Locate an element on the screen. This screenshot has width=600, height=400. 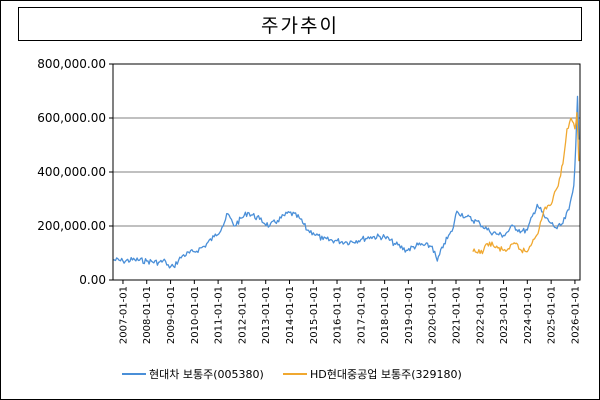
x-tick-label: 2019-01-01 is located at coordinates (409, 315).